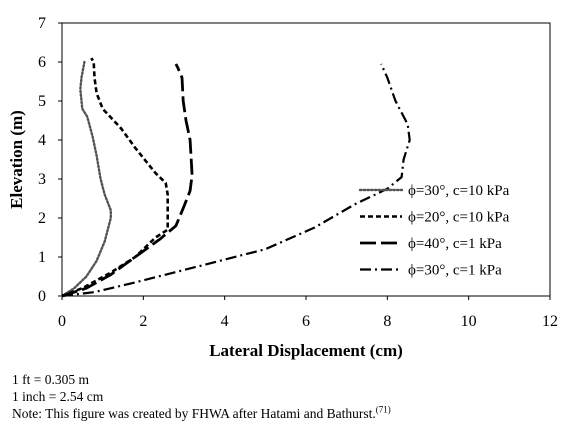 The height and width of the screenshot is (429, 576). I want to click on y-axis-label: Elevation (m), so click(16, 159).